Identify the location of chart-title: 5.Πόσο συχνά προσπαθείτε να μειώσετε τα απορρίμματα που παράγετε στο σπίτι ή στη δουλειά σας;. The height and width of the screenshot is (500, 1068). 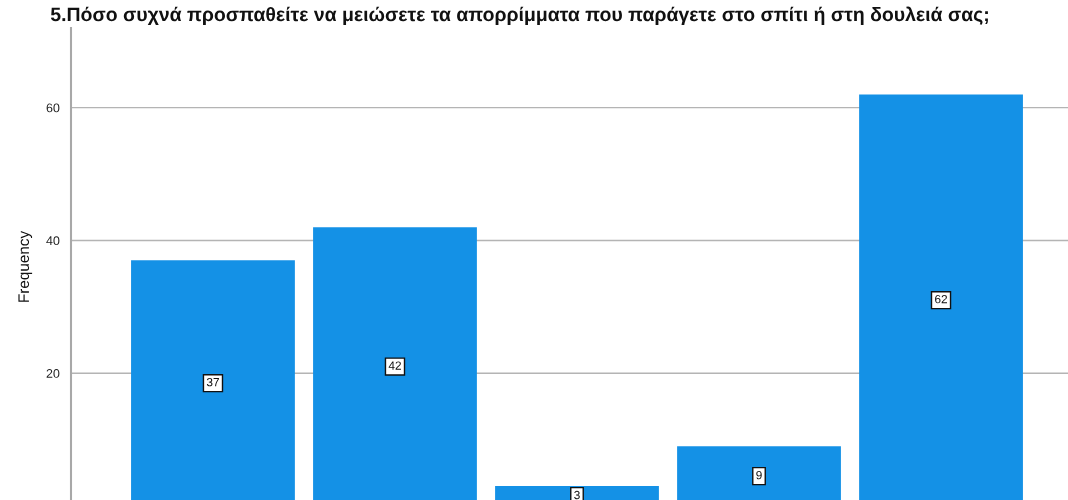
(519, 16).